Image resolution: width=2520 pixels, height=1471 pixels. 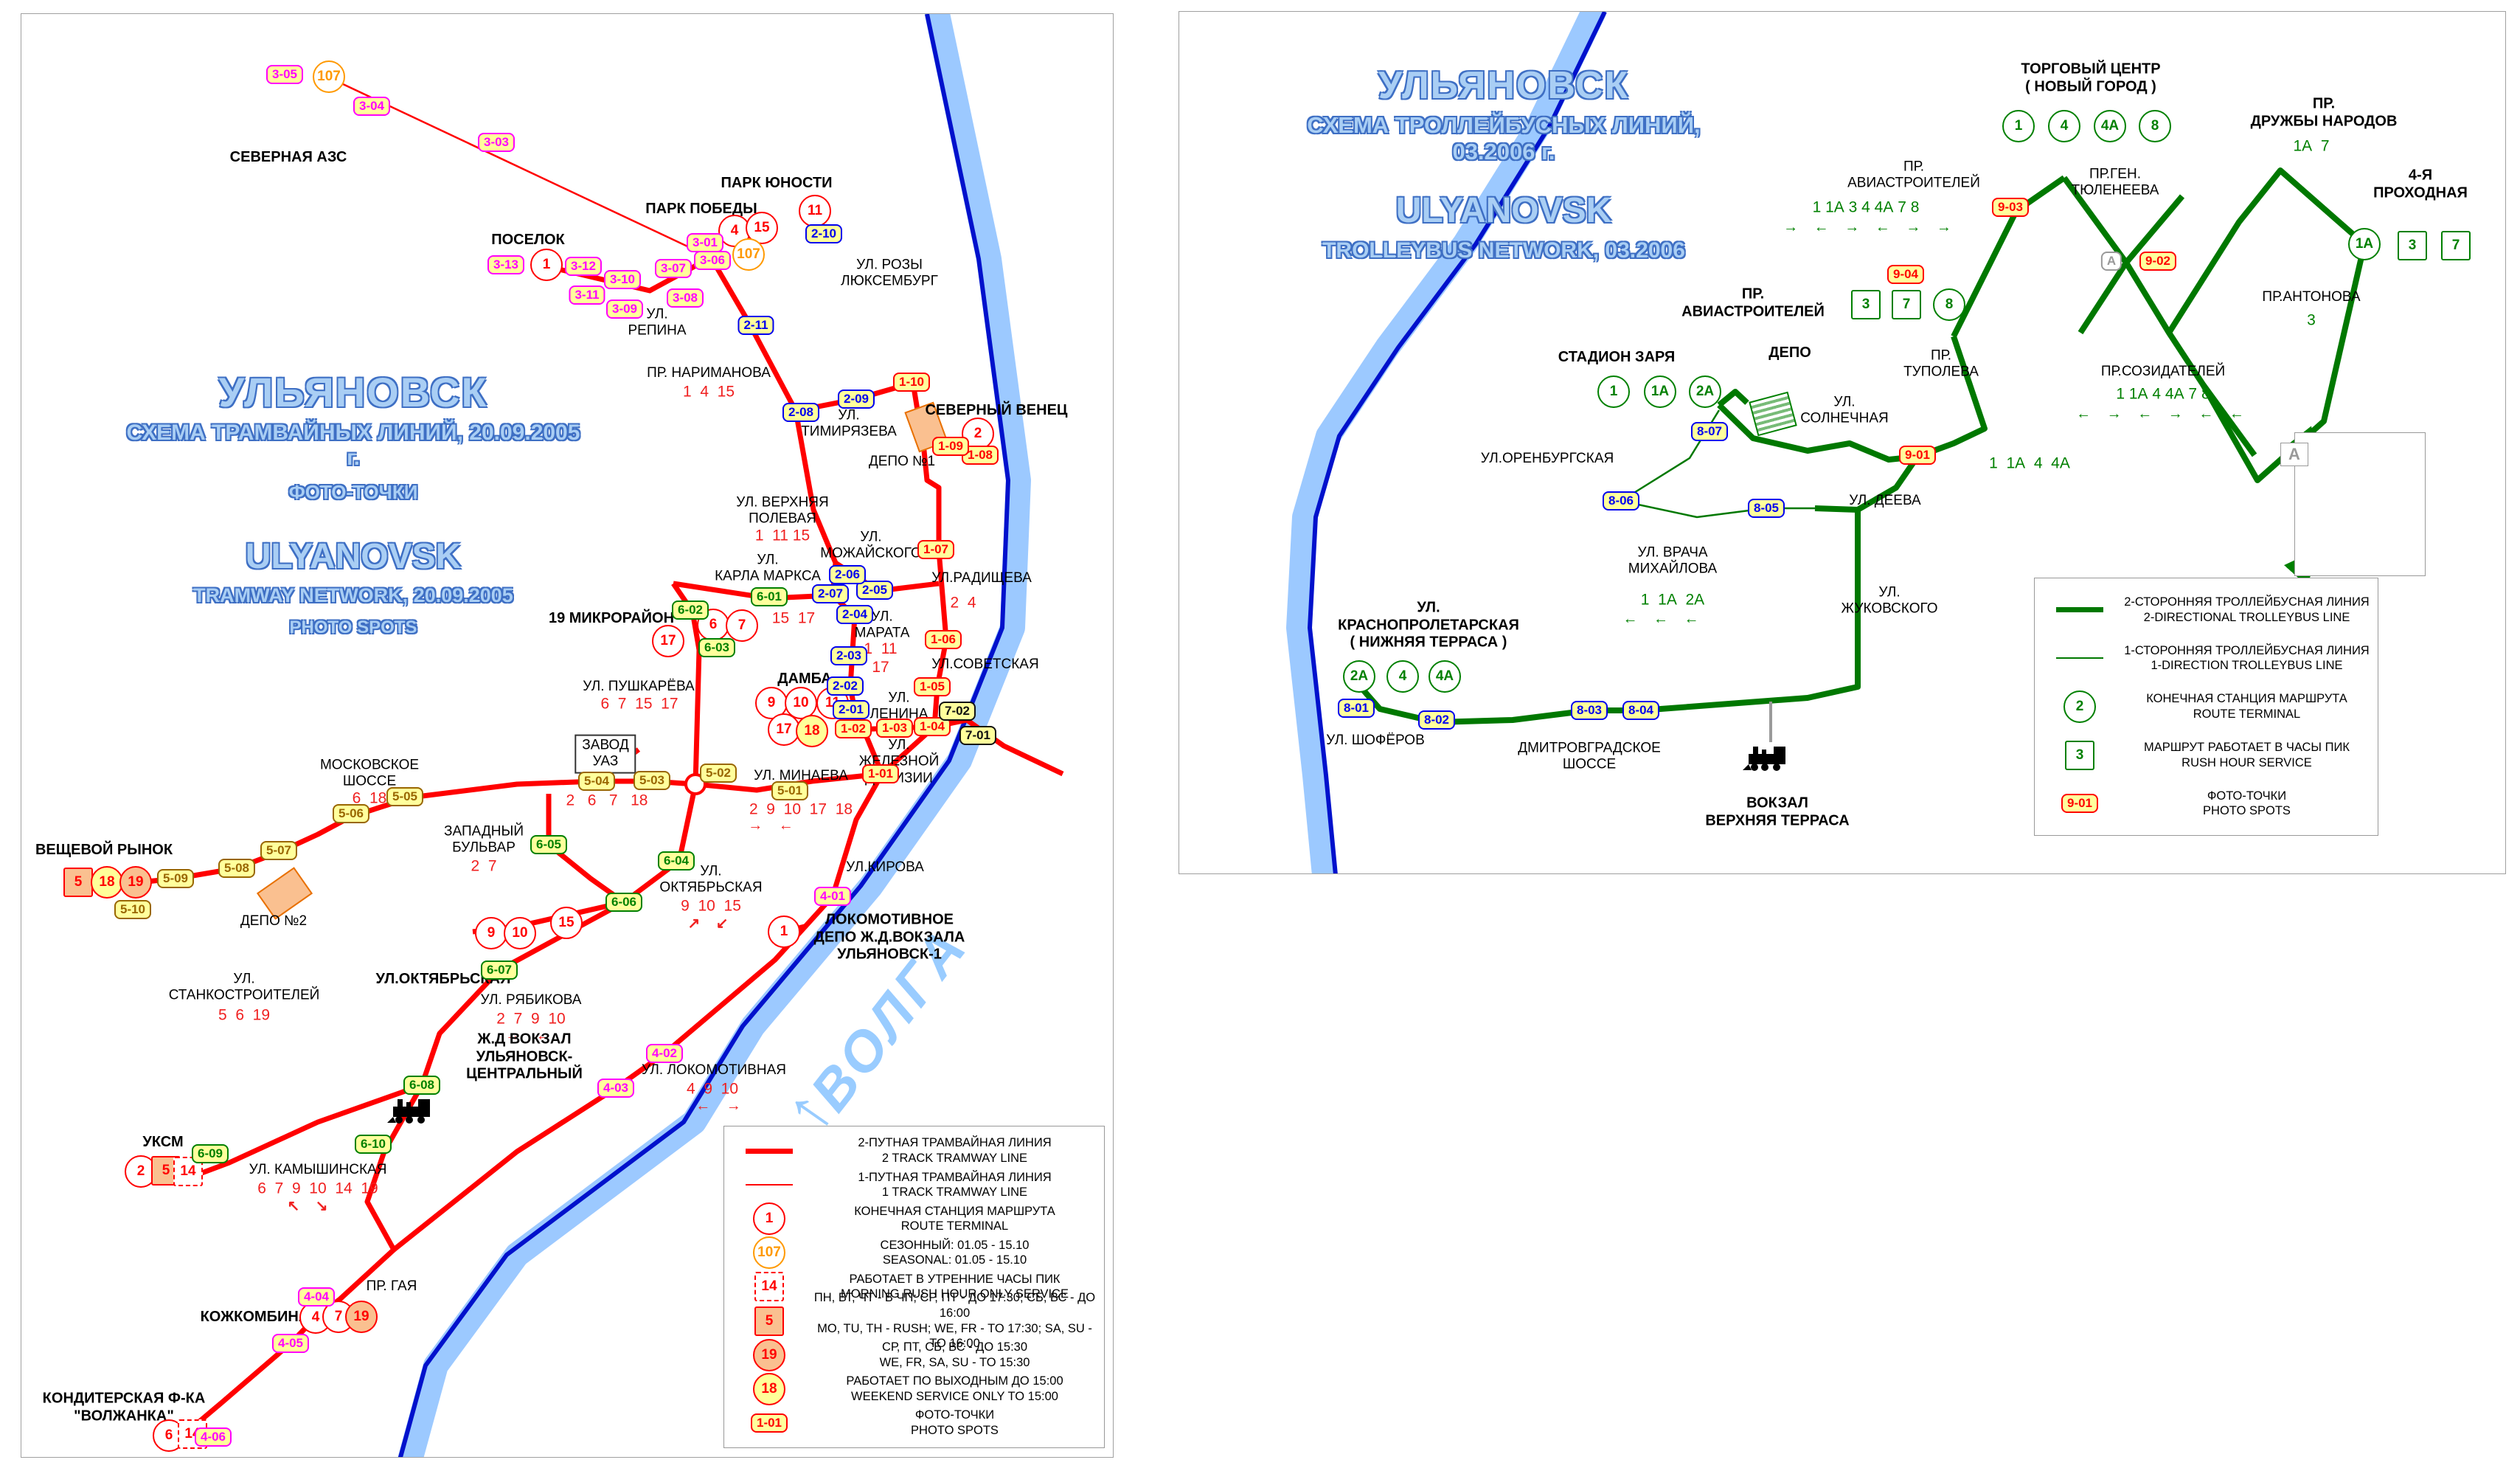 I want to click on place-label: УЛ. ВЕРХНЯЯ ПОЛЕВАЯ, so click(x=782, y=510).